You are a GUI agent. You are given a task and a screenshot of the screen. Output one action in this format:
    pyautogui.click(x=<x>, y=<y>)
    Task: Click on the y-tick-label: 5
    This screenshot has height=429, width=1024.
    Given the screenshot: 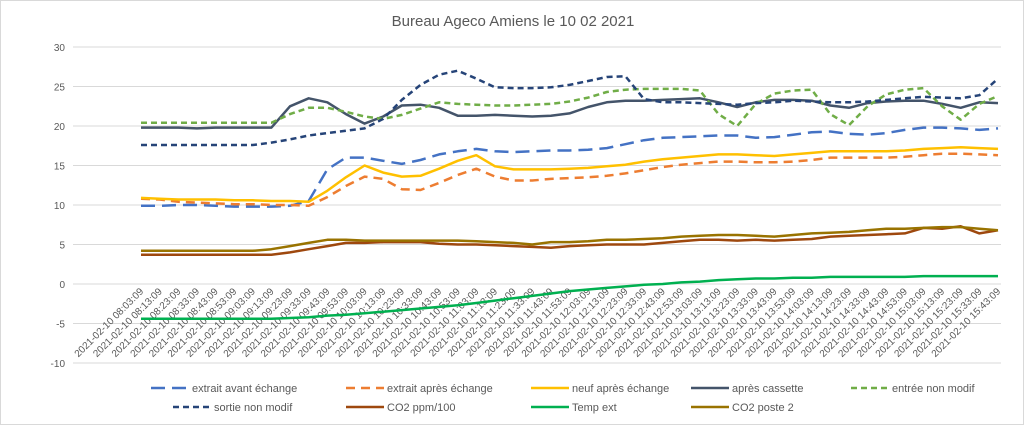 What is the action you would take?
    pyautogui.click(x=62, y=246)
    